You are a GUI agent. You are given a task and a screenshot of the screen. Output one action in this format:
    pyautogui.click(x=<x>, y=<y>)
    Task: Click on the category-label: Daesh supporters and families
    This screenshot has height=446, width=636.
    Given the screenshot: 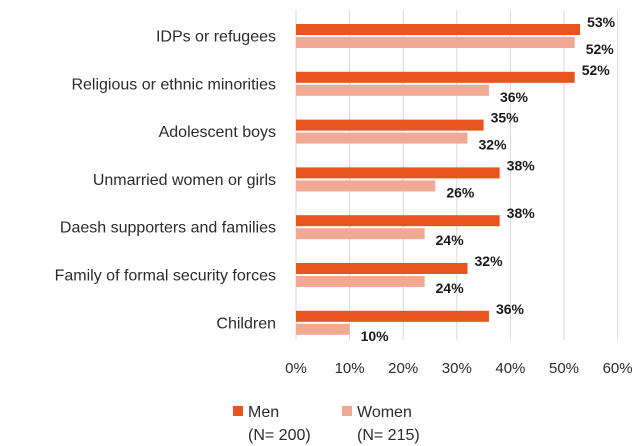 What is the action you would take?
    pyautogui.click(x=168, y=228)
    